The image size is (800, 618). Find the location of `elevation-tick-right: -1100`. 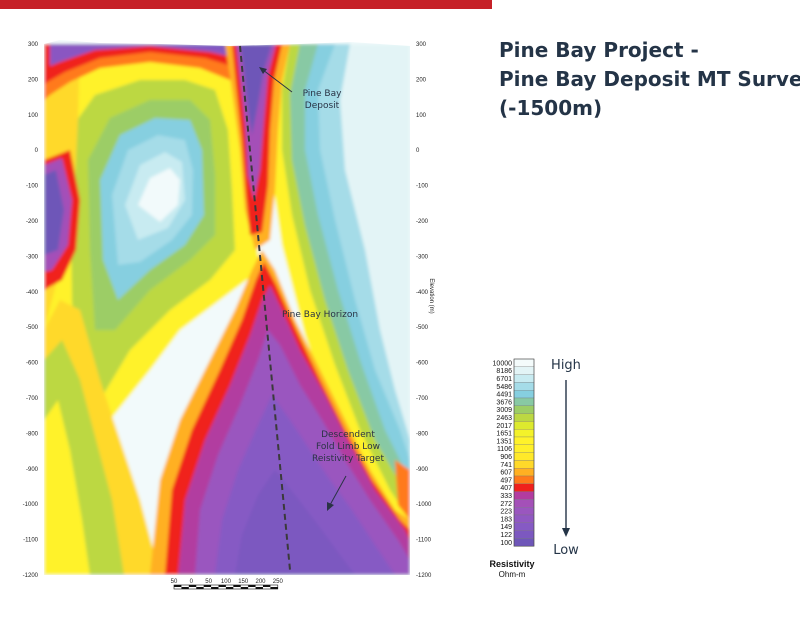

elevation-tick-right: -1100 is located at coordinates (424, 541).